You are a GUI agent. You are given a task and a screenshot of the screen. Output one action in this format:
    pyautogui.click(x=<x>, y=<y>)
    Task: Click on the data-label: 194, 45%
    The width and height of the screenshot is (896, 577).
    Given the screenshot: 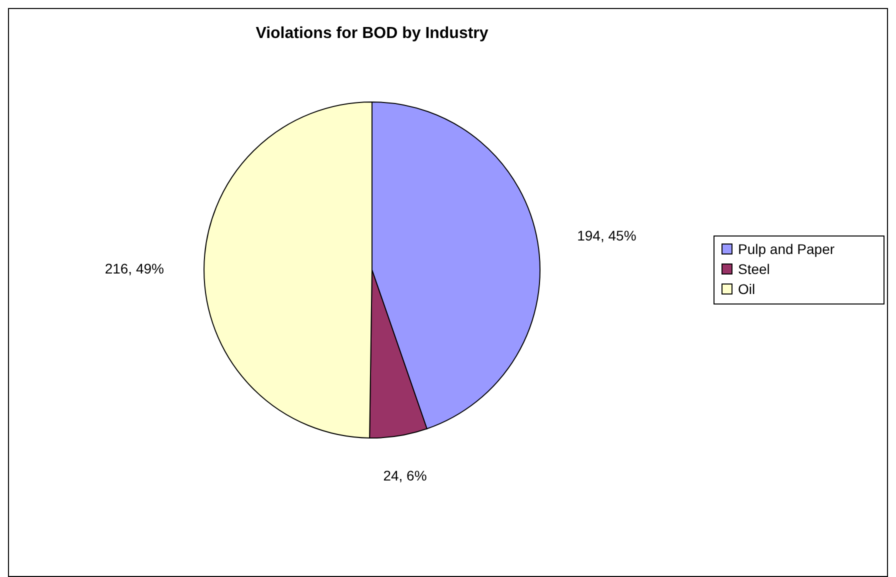 What is the action you would take?
    pyautogui.click(x=606, y=235)
    